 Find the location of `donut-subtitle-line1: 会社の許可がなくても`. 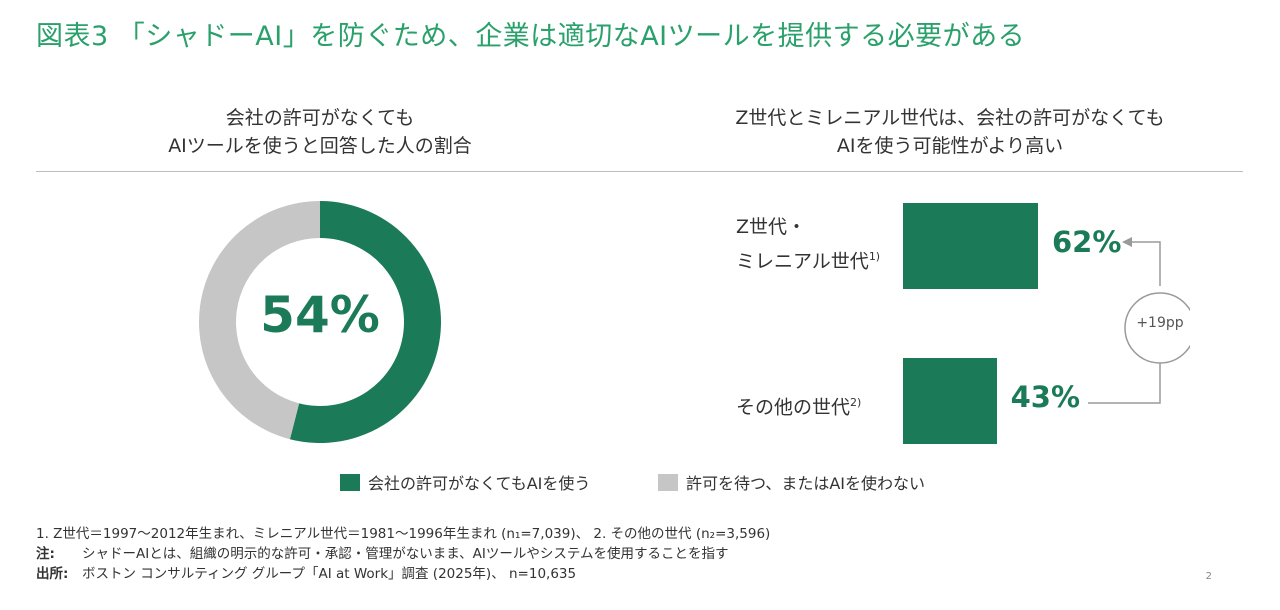

donut-subtitle-line1: 会社の許可がなくても is located at coordinates (320, 118).